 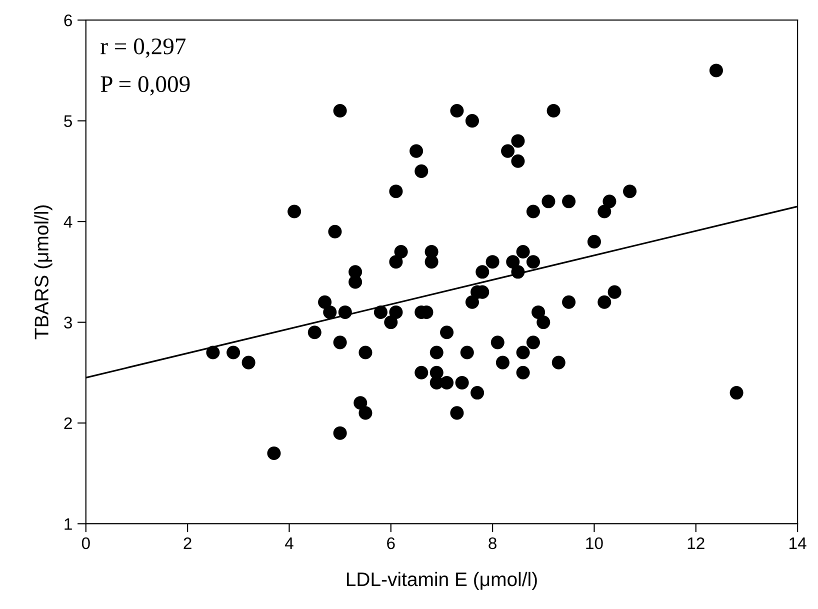 I want to click on y-axis-title: TBARS (μmol/l), so click(x=43, y=272).